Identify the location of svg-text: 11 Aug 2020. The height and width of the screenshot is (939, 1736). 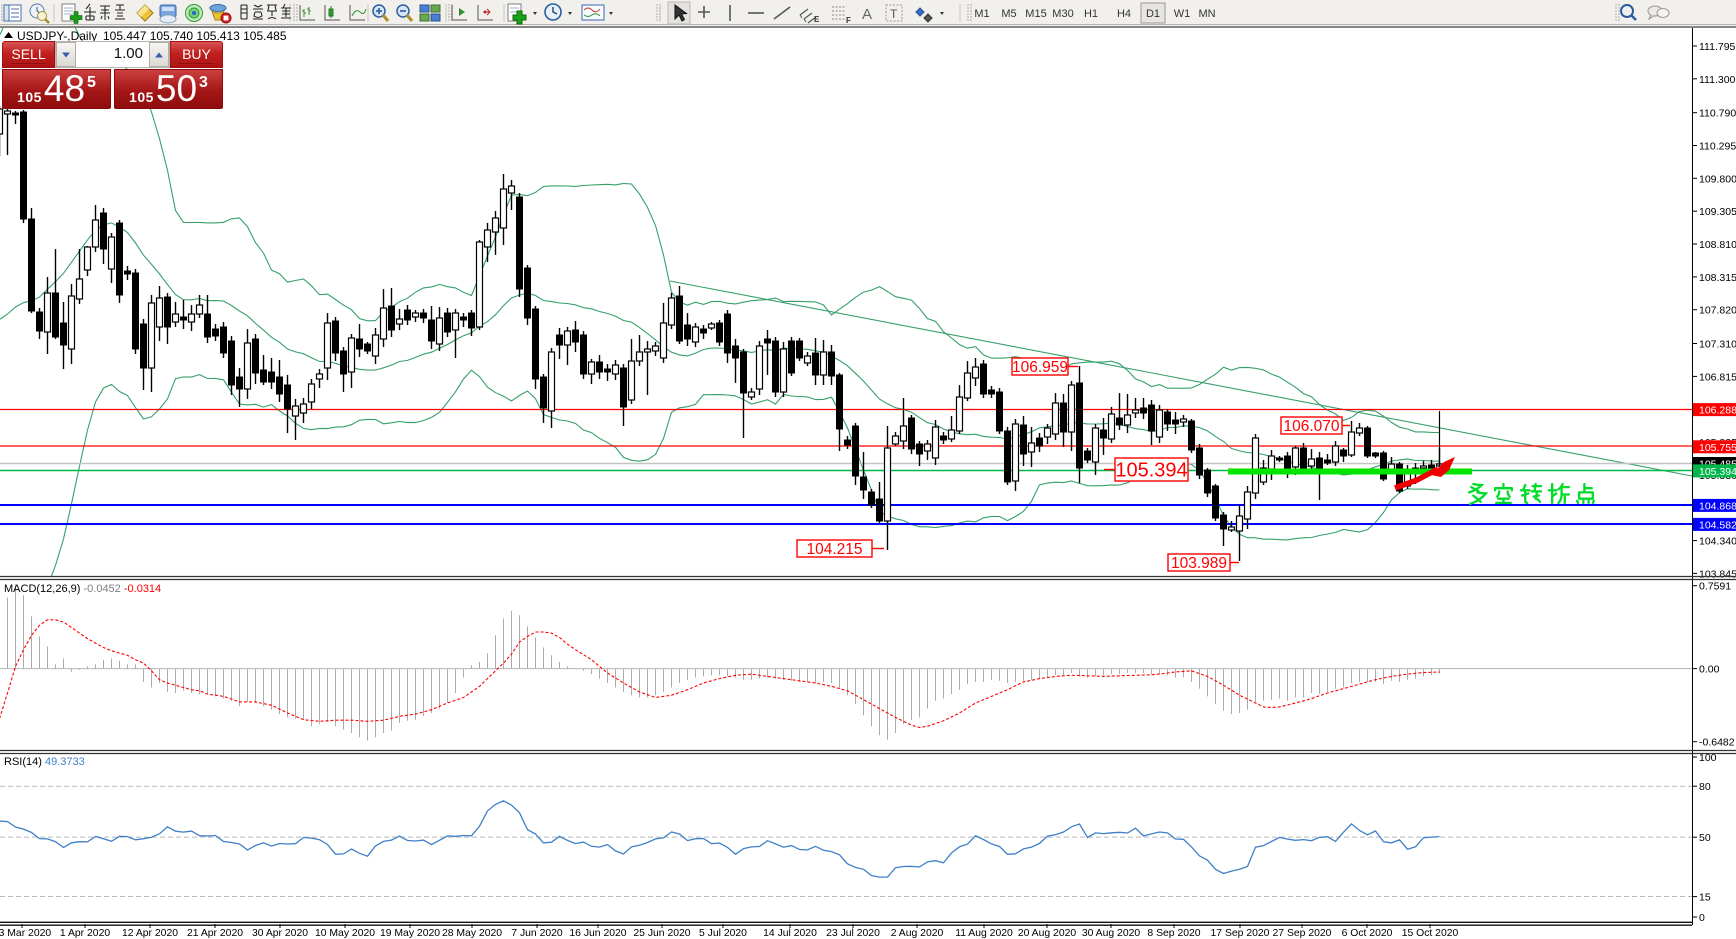
(984, 933).